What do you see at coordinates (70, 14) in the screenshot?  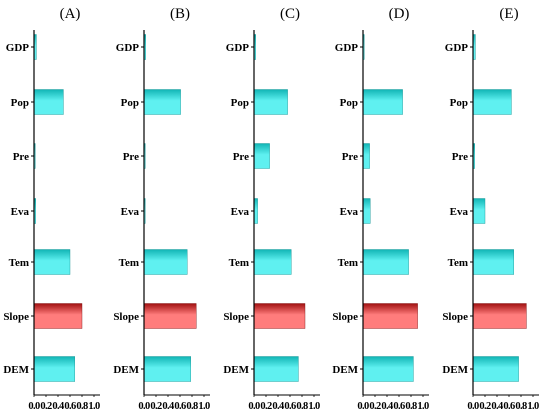 I see `panel-title: (A)` at bounding box center [70, 14].